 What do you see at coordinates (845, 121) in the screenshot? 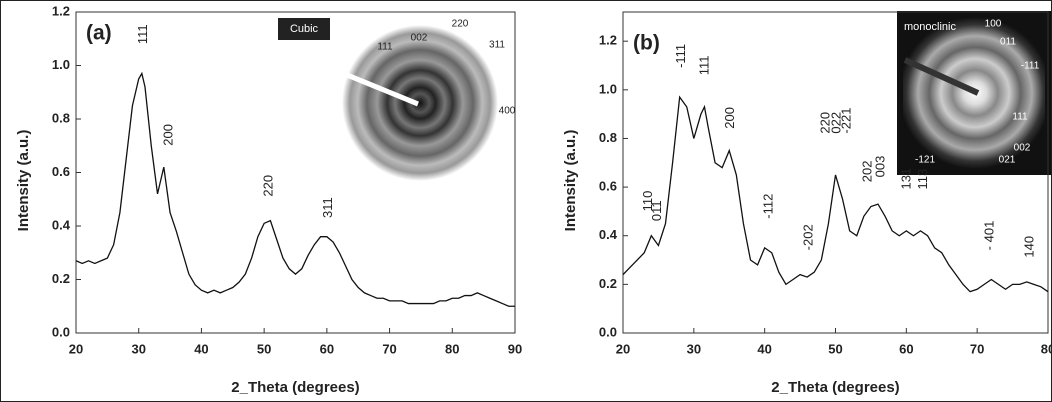
I see `peak-label: -221` at bounding box center [845, 121].